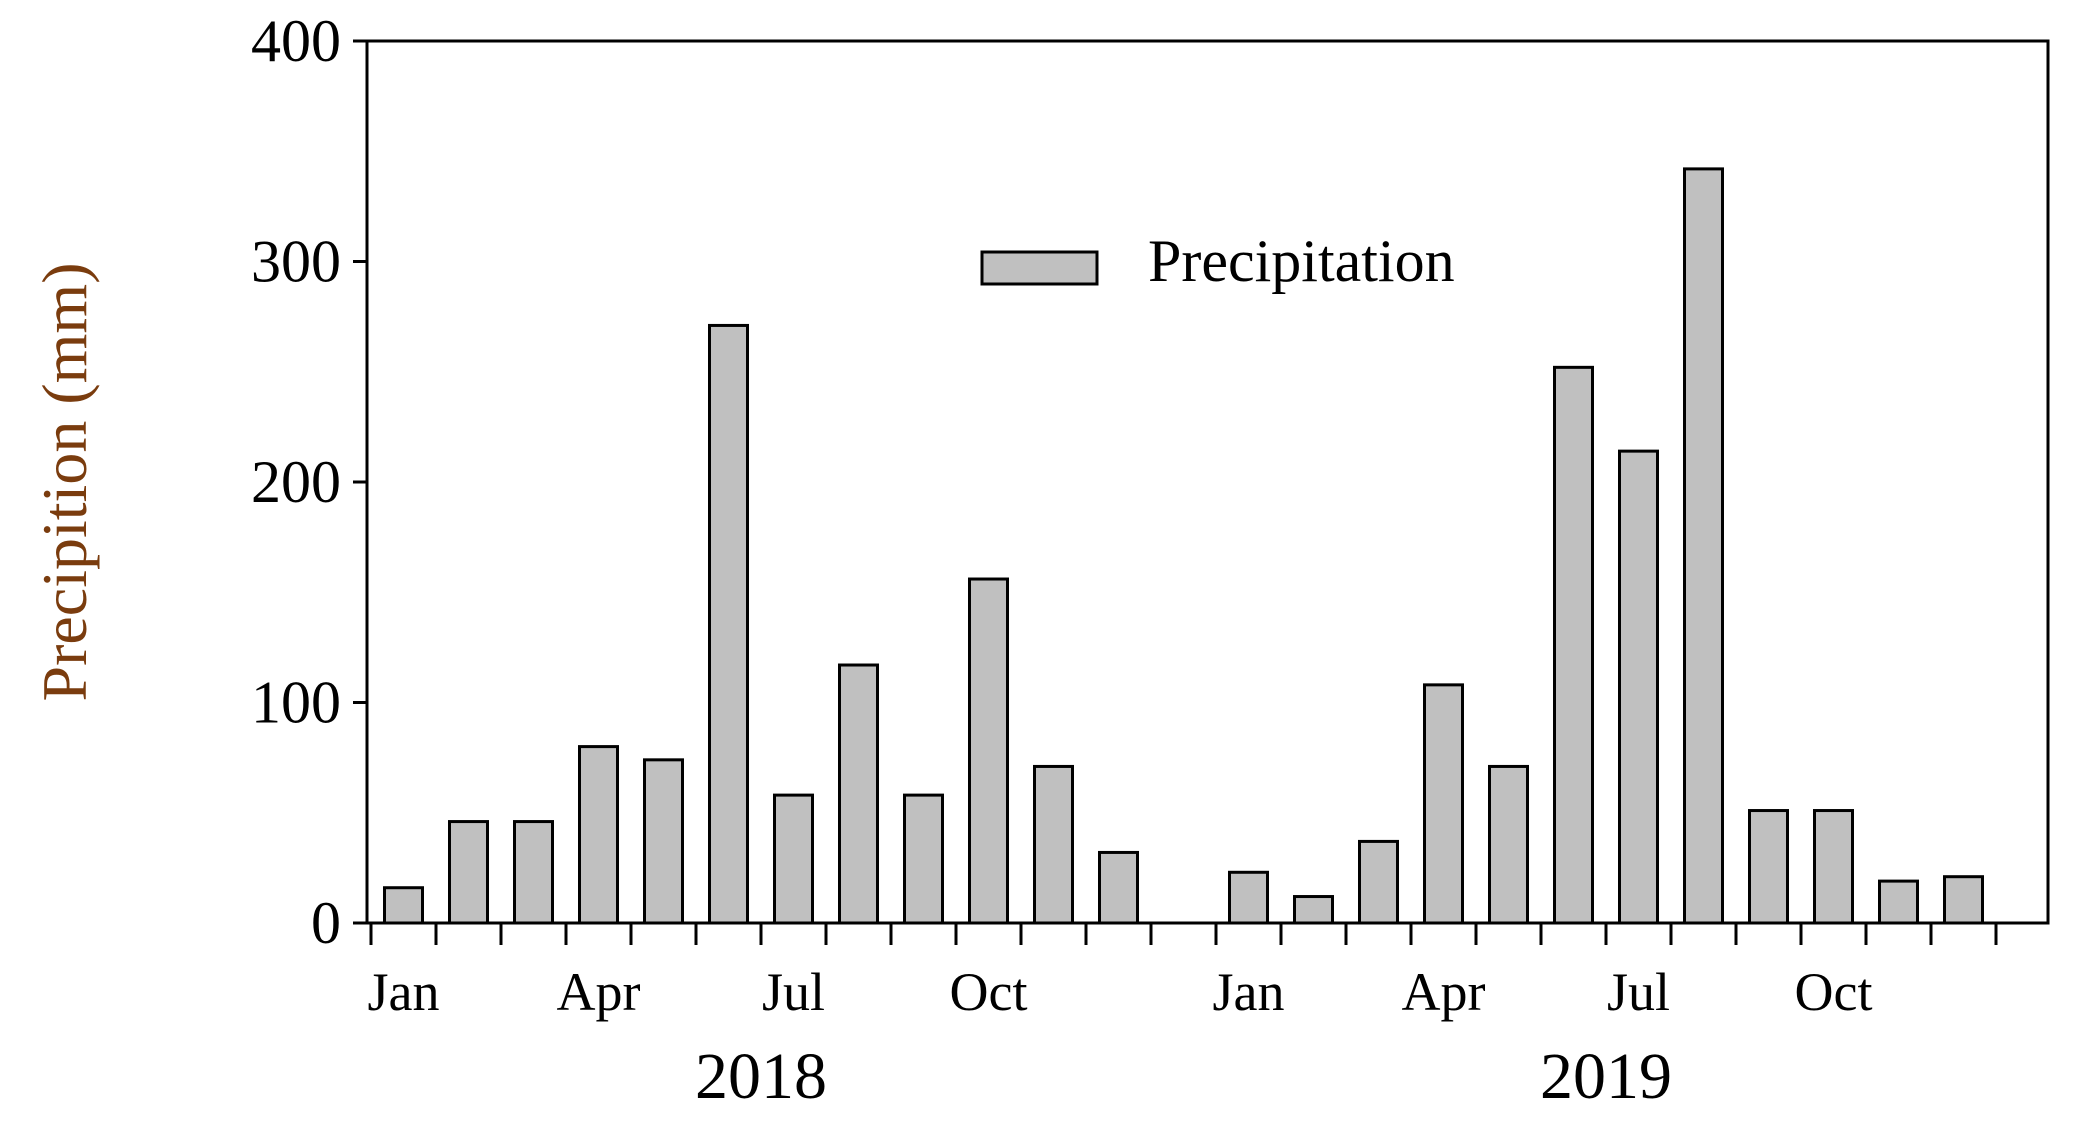 This screenshot has width=2073, height=1128. What do you see at coordinates (1898, 902) in the screenshot?
I see `bar-2019-nov` at bounding box center [1898, 902].